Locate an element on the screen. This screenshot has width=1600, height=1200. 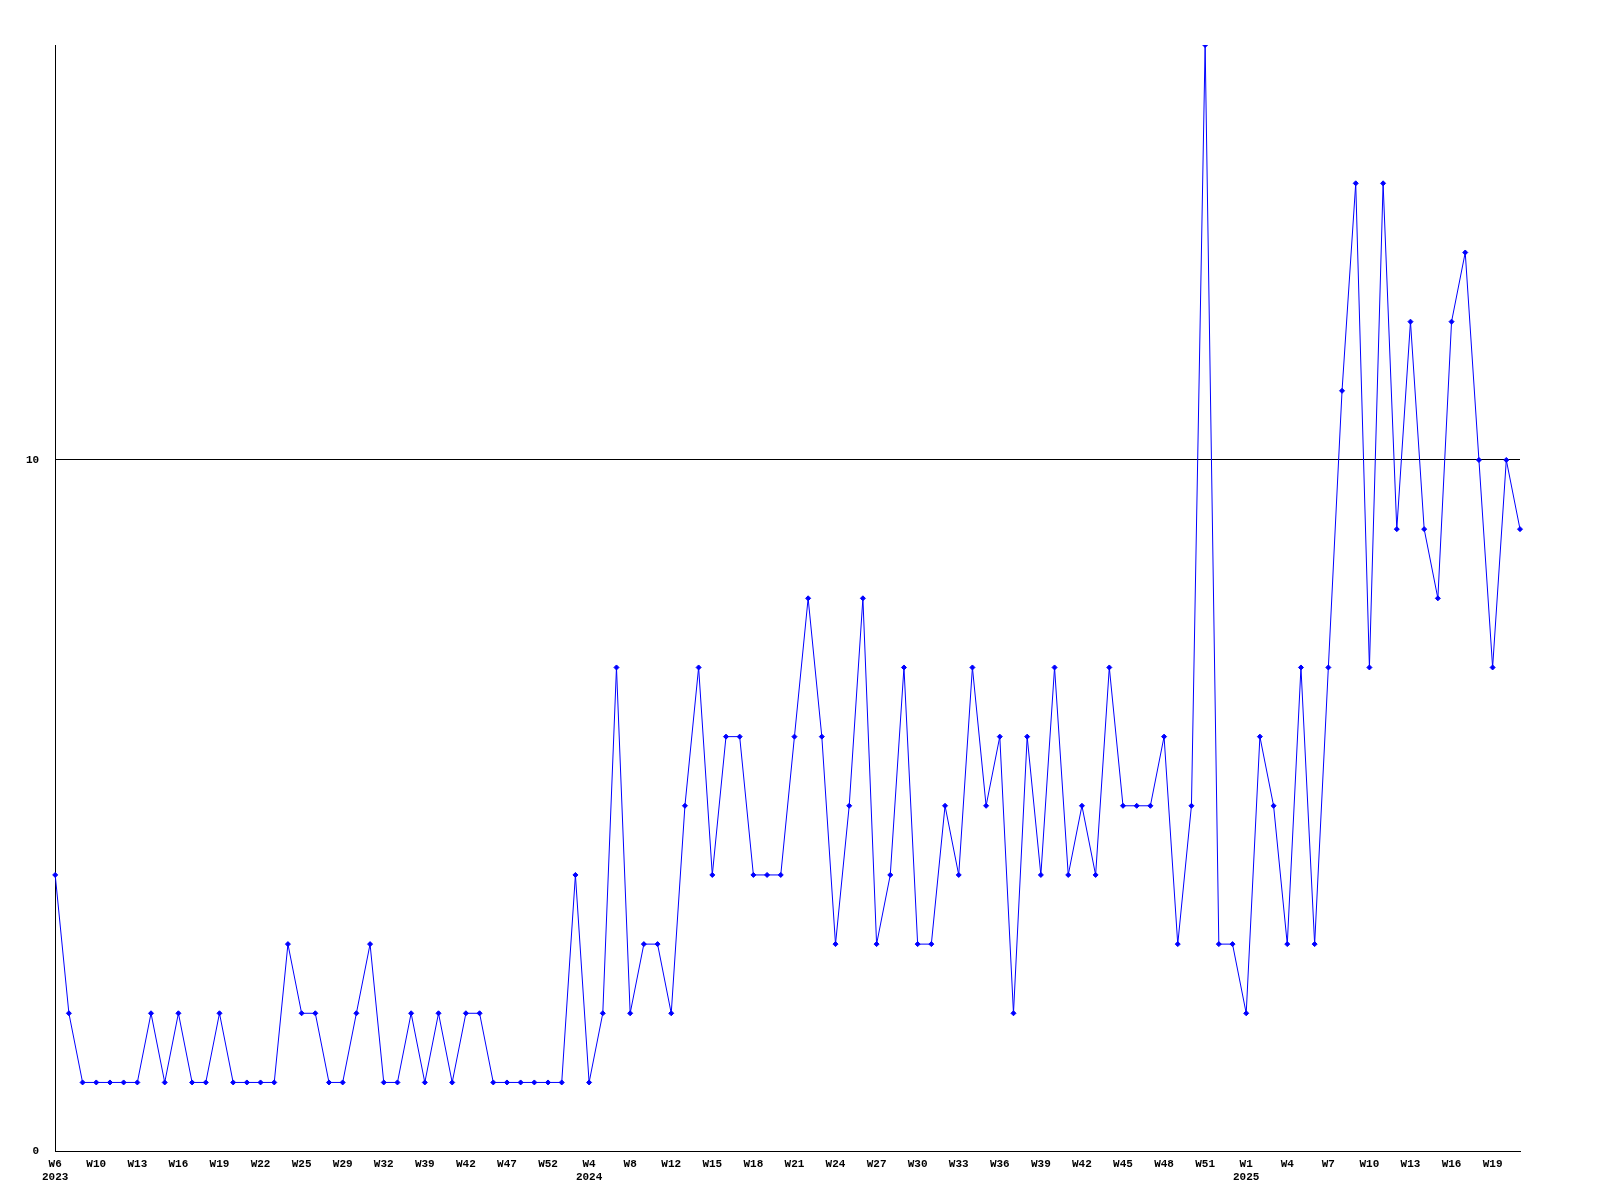
x-tick-label: W30 is located at coordinates (917, 1163).